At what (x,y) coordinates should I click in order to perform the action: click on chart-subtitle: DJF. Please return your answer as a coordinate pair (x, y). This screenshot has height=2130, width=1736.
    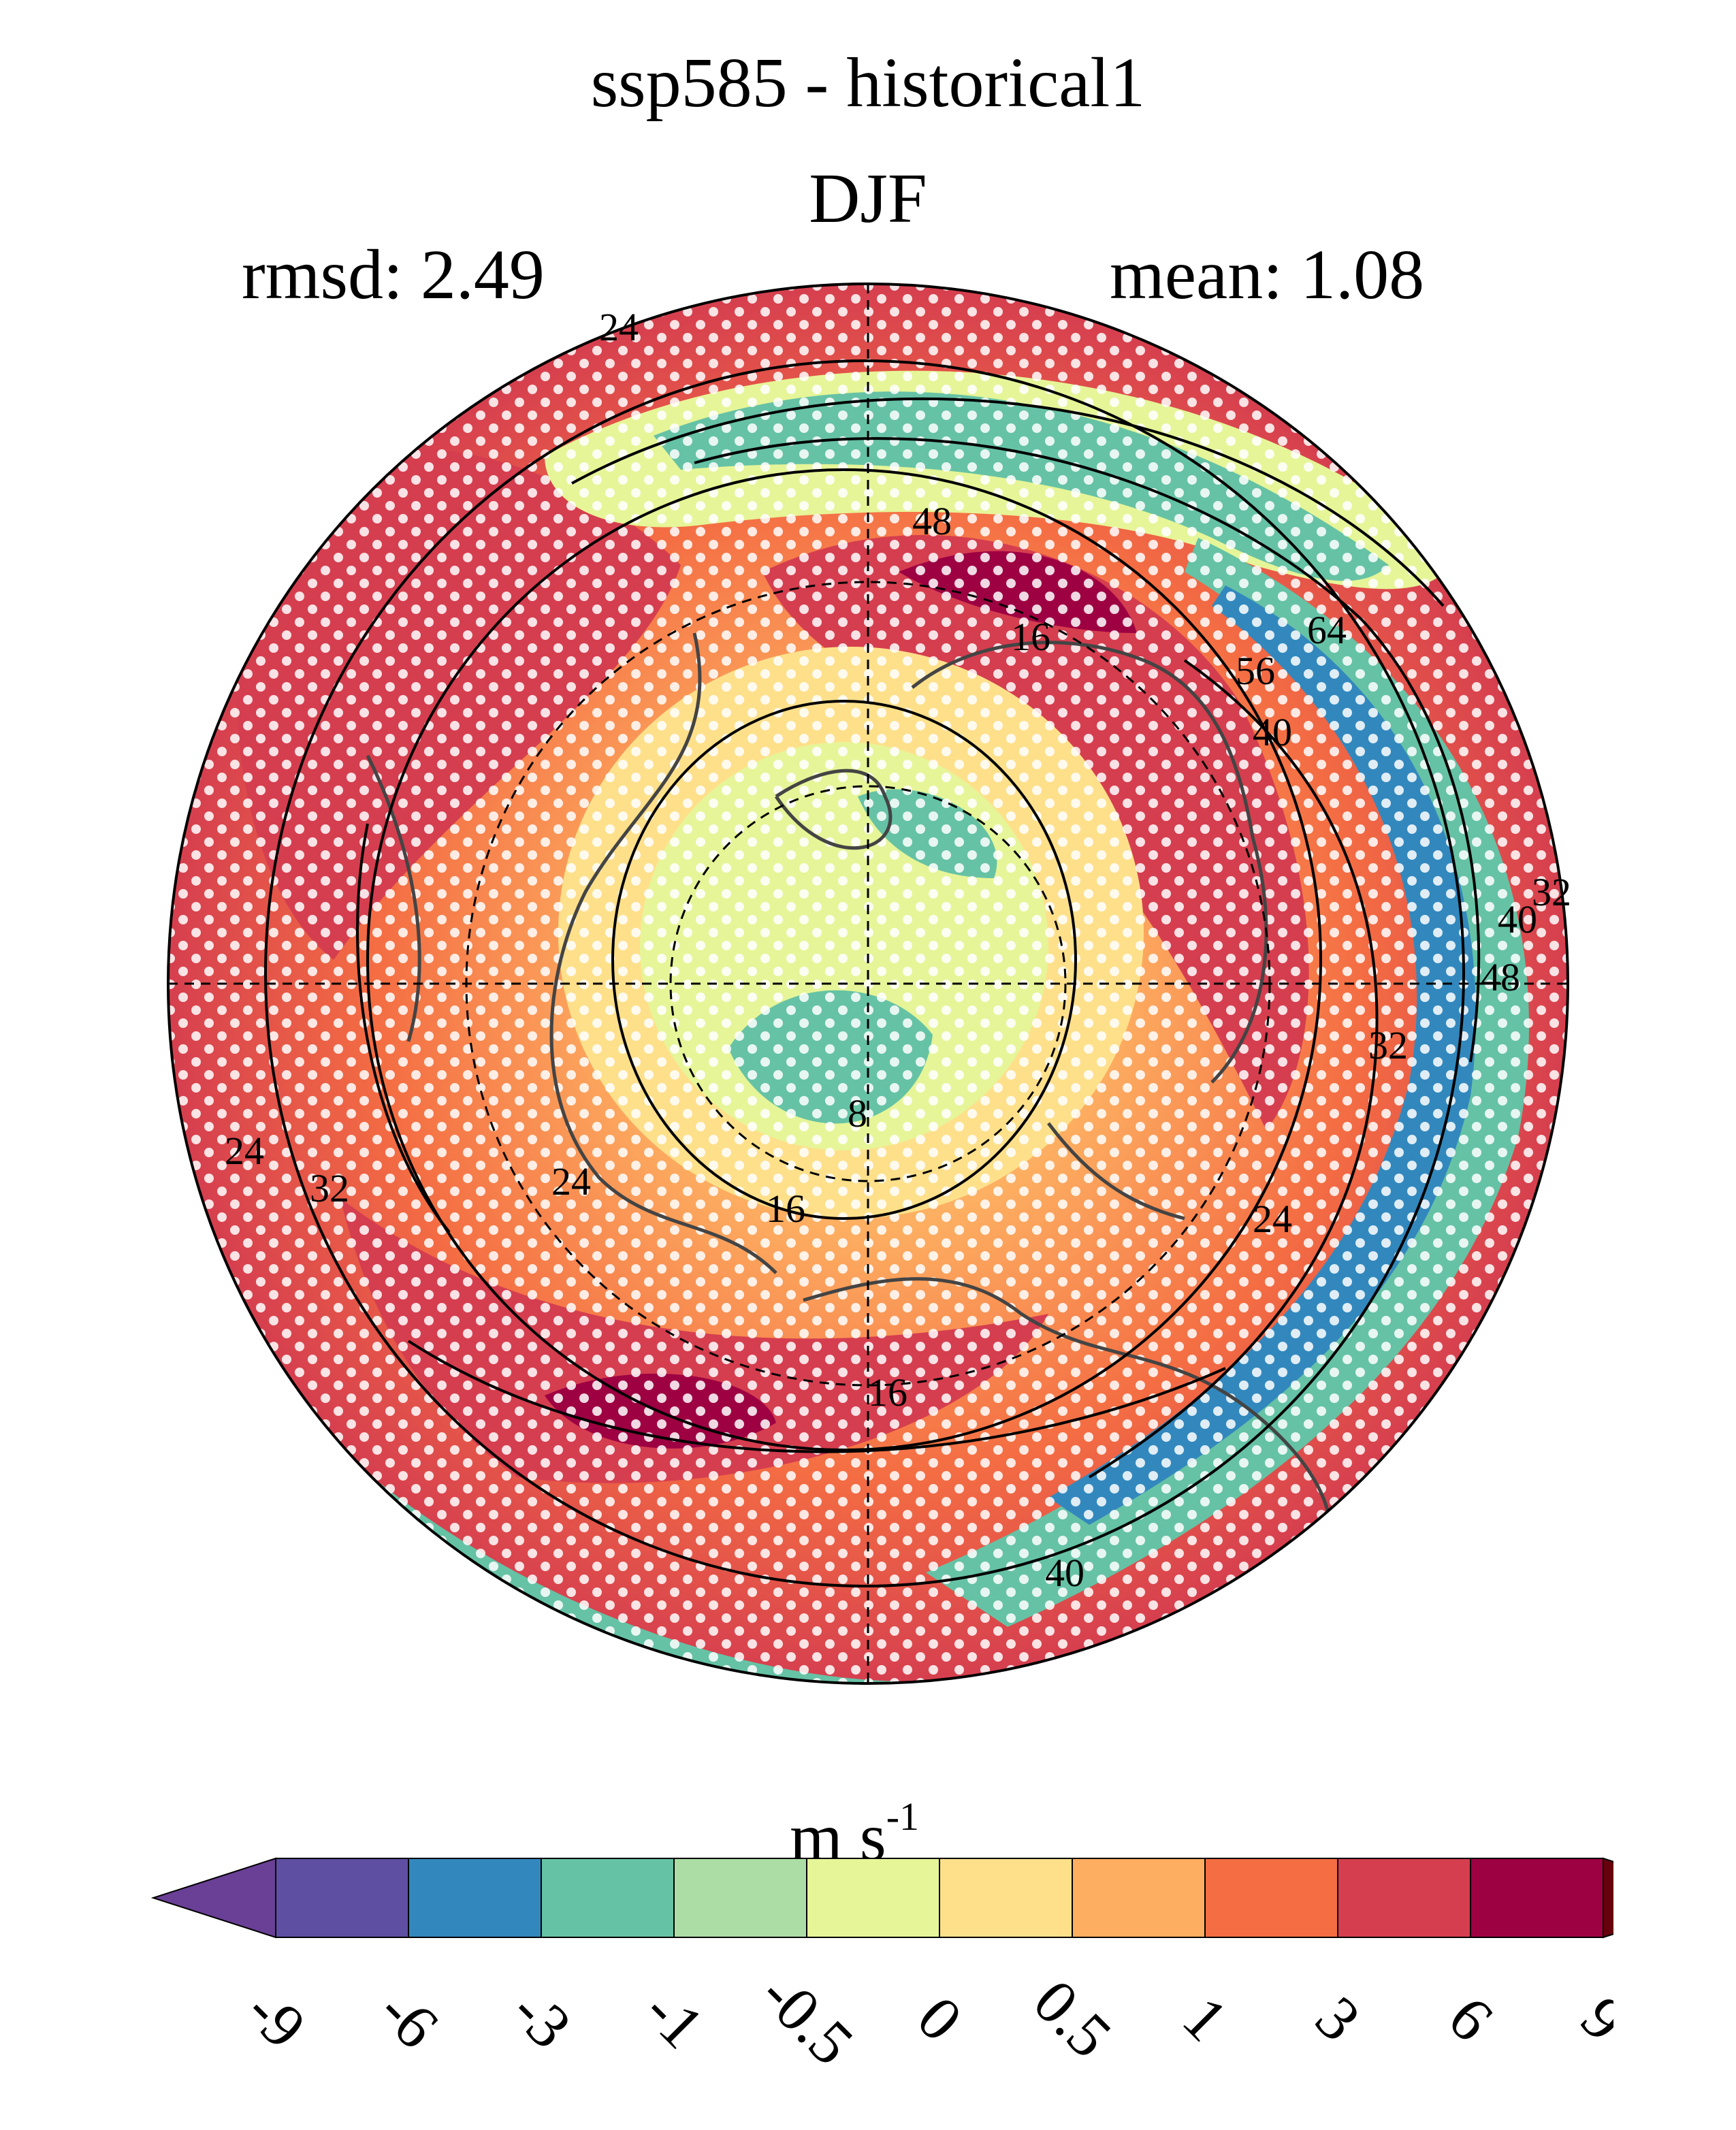
    Looking at the image, I should click on (868, 198).